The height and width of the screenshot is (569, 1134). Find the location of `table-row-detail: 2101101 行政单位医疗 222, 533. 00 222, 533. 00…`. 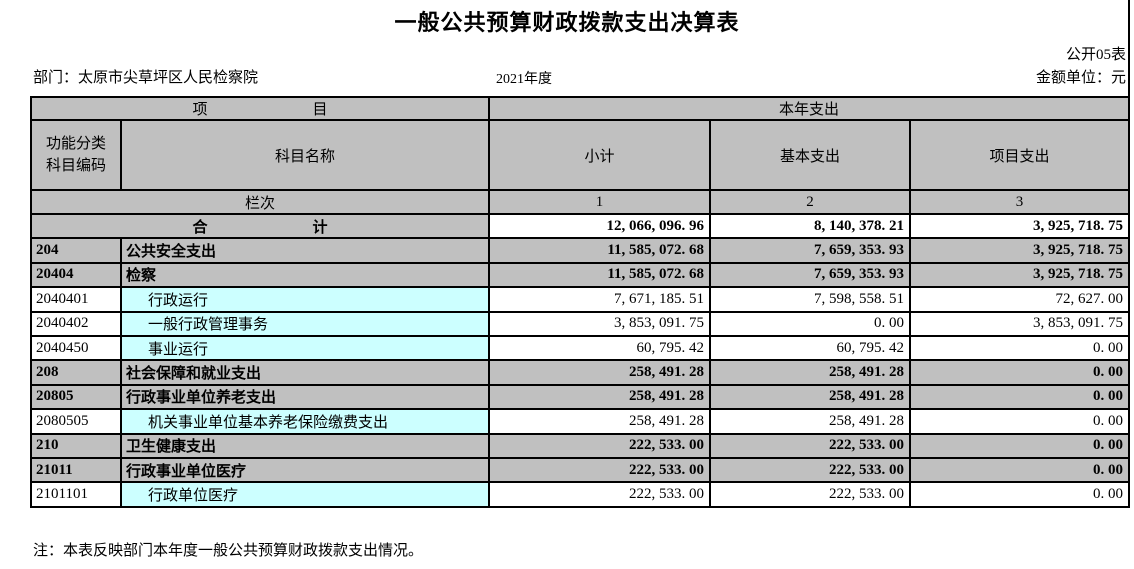

table-row-detail: 2101101 行政单位医疗 222, 533. 00 222, 533. 00… is located at coordinates (580, 494).